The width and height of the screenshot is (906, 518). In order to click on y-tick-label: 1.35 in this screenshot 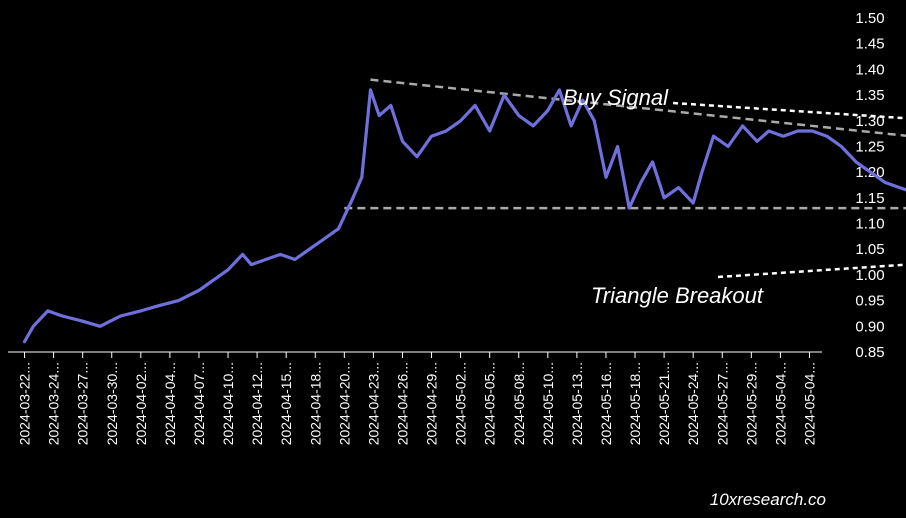, I will do `click(869, 95)`.